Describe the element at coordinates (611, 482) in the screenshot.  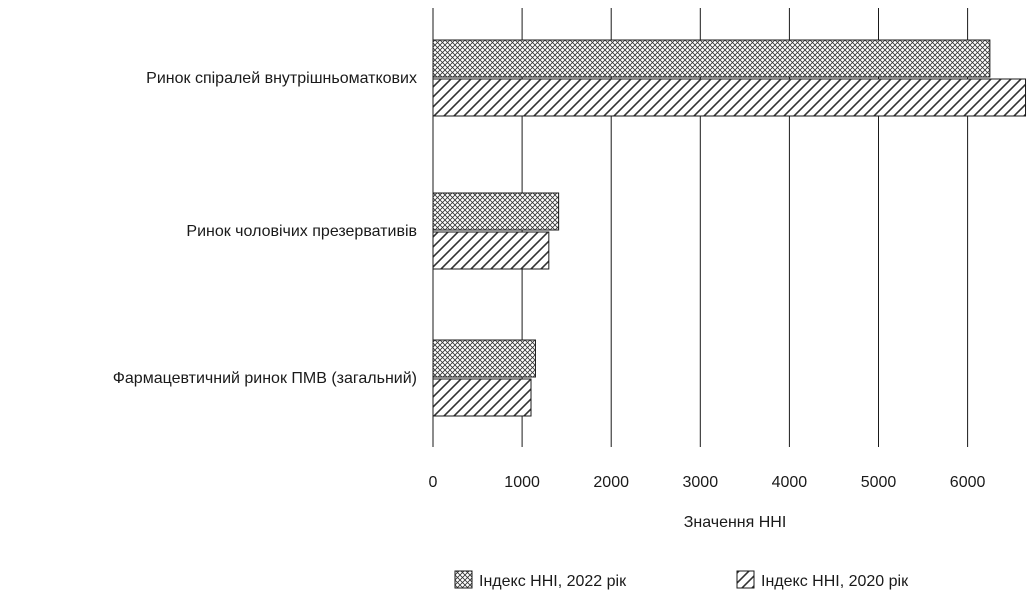
I see `x-tick-label: 2000` at that location.